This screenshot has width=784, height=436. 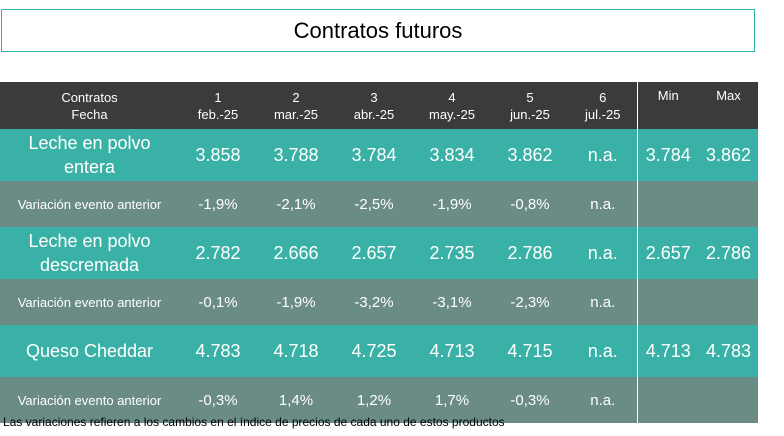 What do you see at coordinates (530, 253) in the screenshot?
I see `table-cell: 2.786` at bounding box center [530, 253].